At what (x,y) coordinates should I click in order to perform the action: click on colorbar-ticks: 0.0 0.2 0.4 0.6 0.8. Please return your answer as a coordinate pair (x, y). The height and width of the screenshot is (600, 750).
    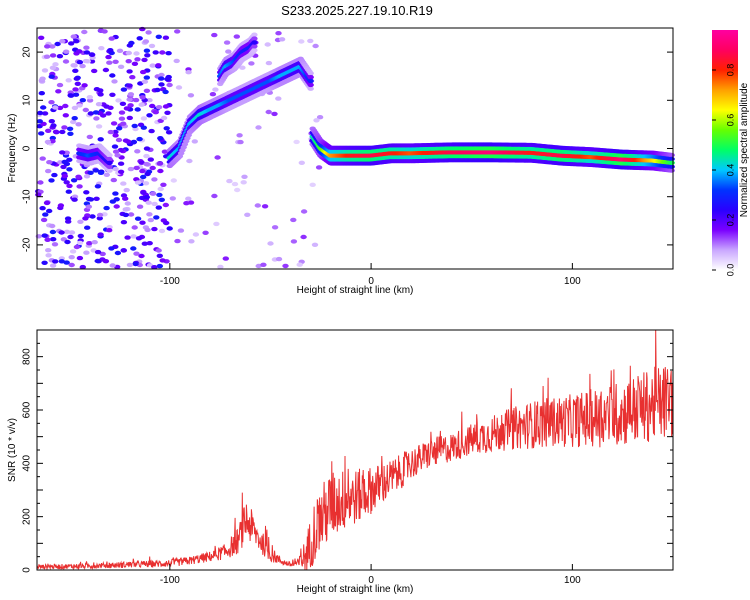
    Looking at the image, I should click on (723, 170).